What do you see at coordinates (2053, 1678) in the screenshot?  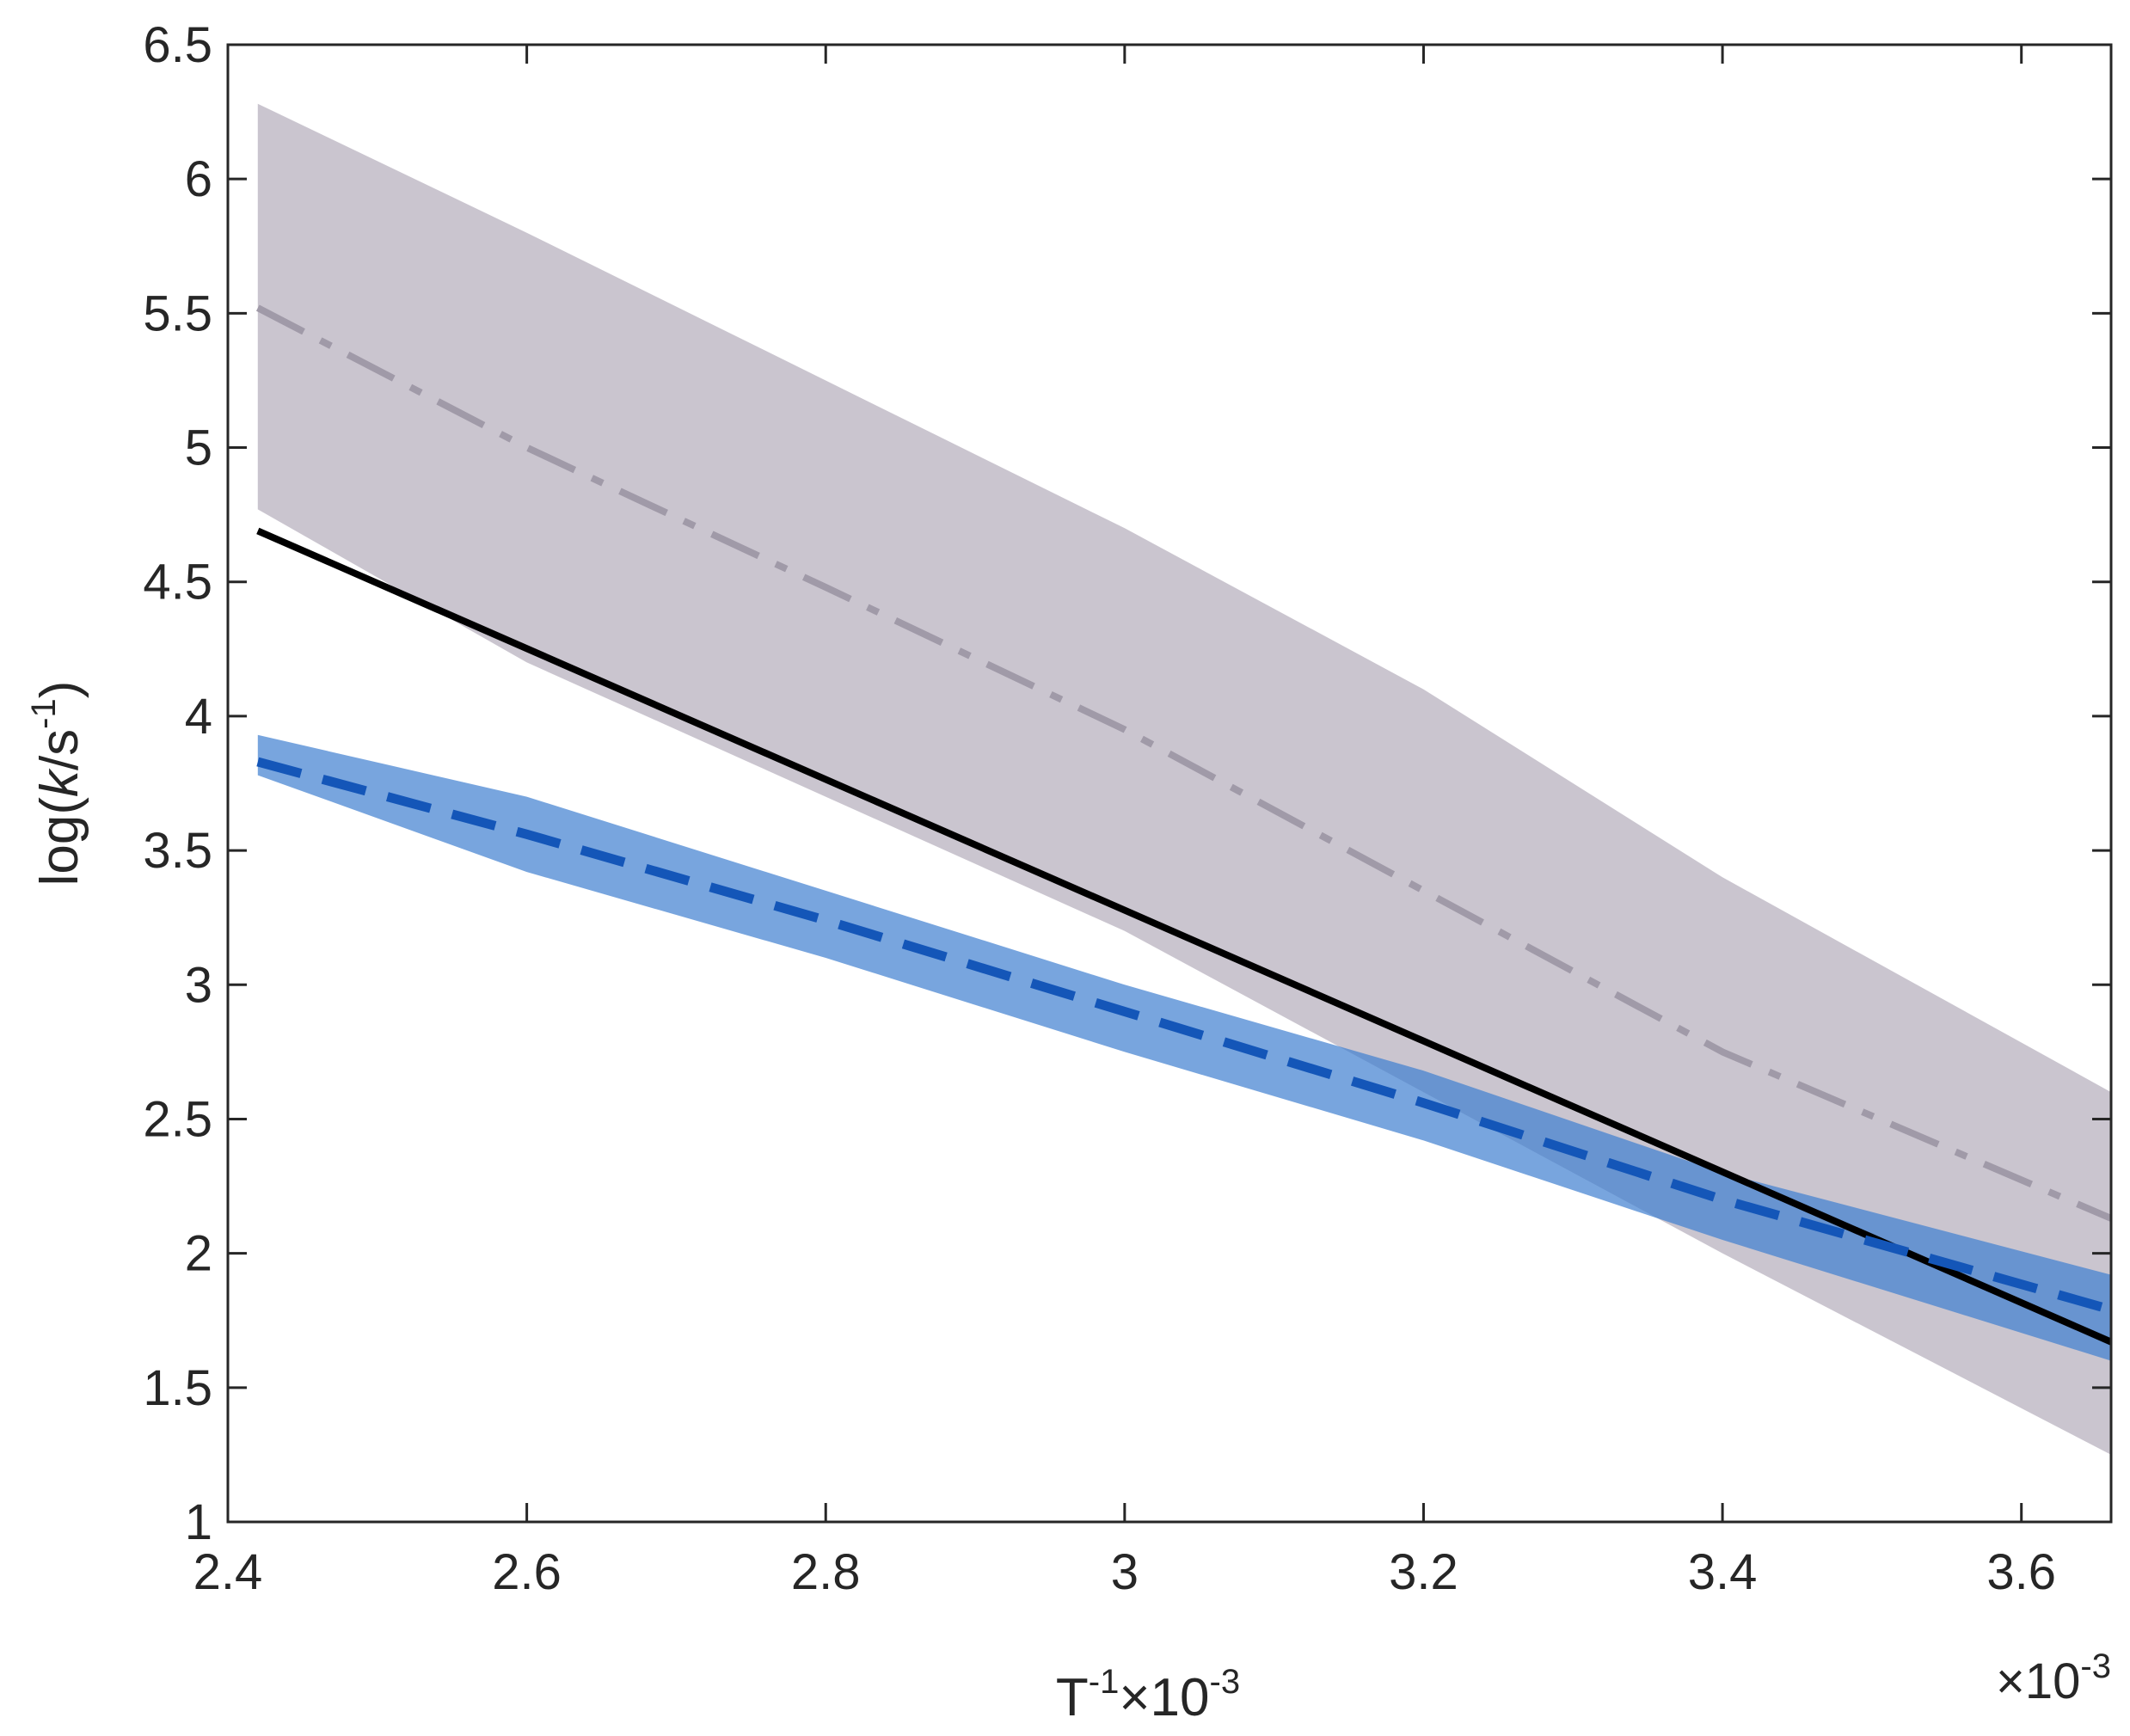 I see `x-axis-multiplier: ×10⁻³` at bounding box center [2053, 1678].